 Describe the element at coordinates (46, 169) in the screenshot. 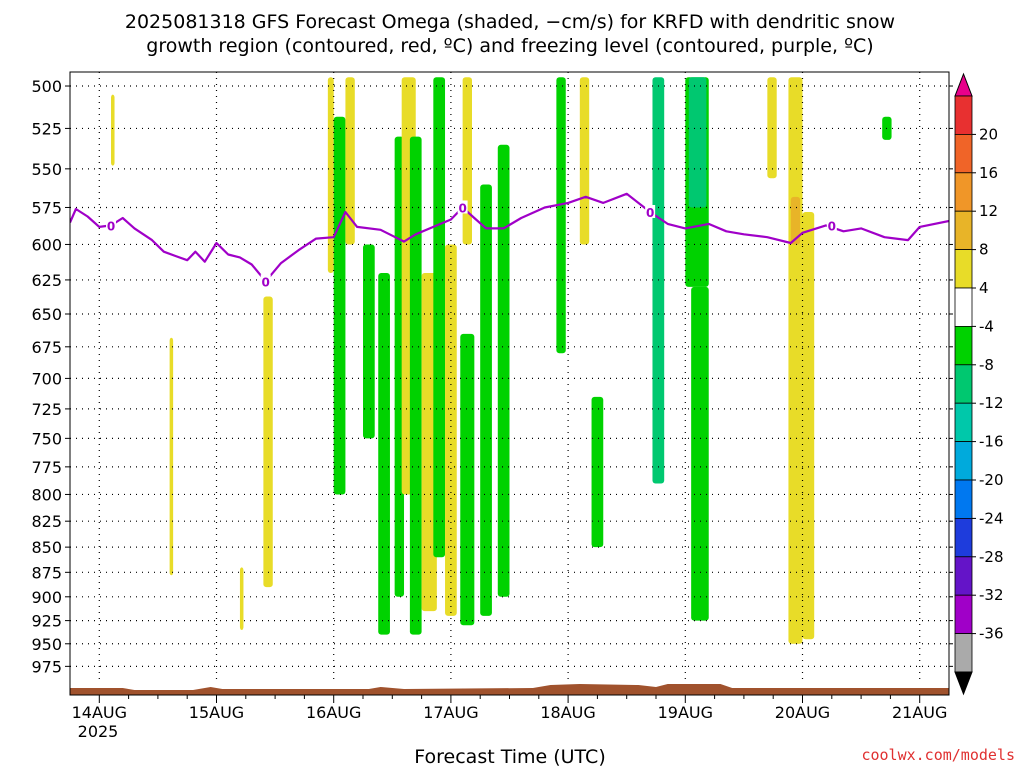

I see `y-tick-label-550: 550` at that location.